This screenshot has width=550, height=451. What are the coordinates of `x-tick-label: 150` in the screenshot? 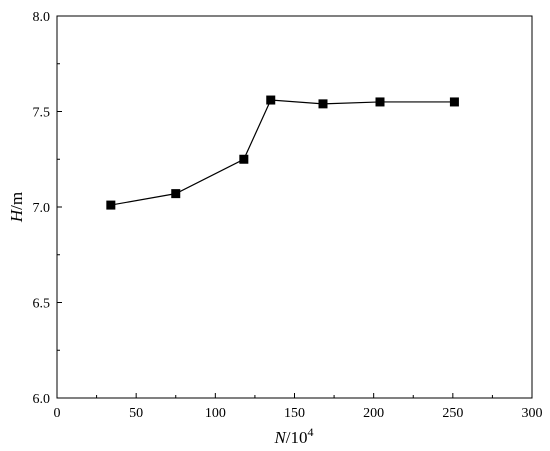 It's located at (294, 413).